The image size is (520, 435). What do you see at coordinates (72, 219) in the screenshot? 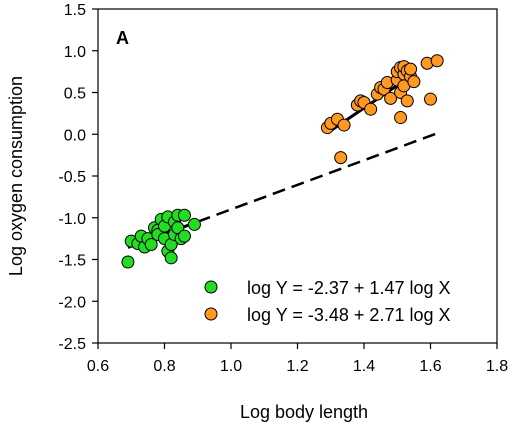
I see `y-tick-label: -1.0` at bounding box center [72, 219].